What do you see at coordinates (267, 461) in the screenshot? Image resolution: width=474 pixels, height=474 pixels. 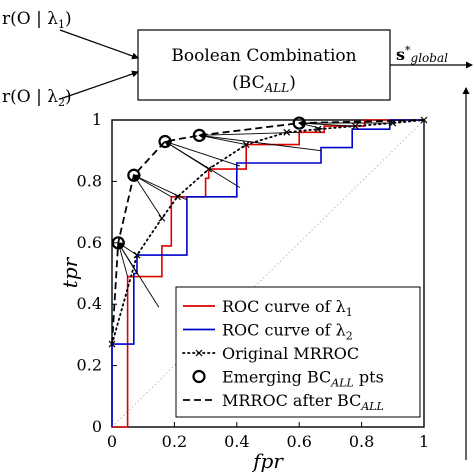 I see `x-axis-label: fpr` at bounding box center [267, 461].